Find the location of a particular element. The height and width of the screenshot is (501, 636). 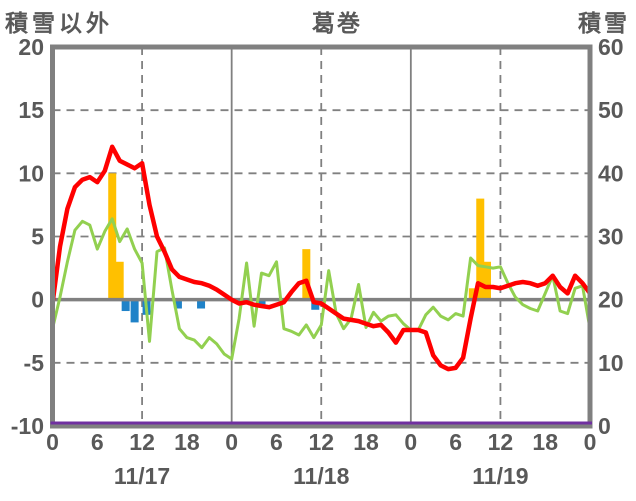

left-axis-title: 積雪以外 is located at coordinates (59, 23).